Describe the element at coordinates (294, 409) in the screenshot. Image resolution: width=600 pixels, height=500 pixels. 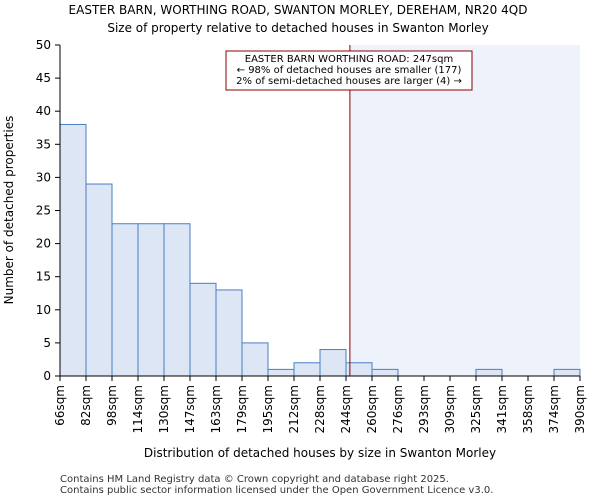
I see `x-tick-label: 212sqm` at that location.